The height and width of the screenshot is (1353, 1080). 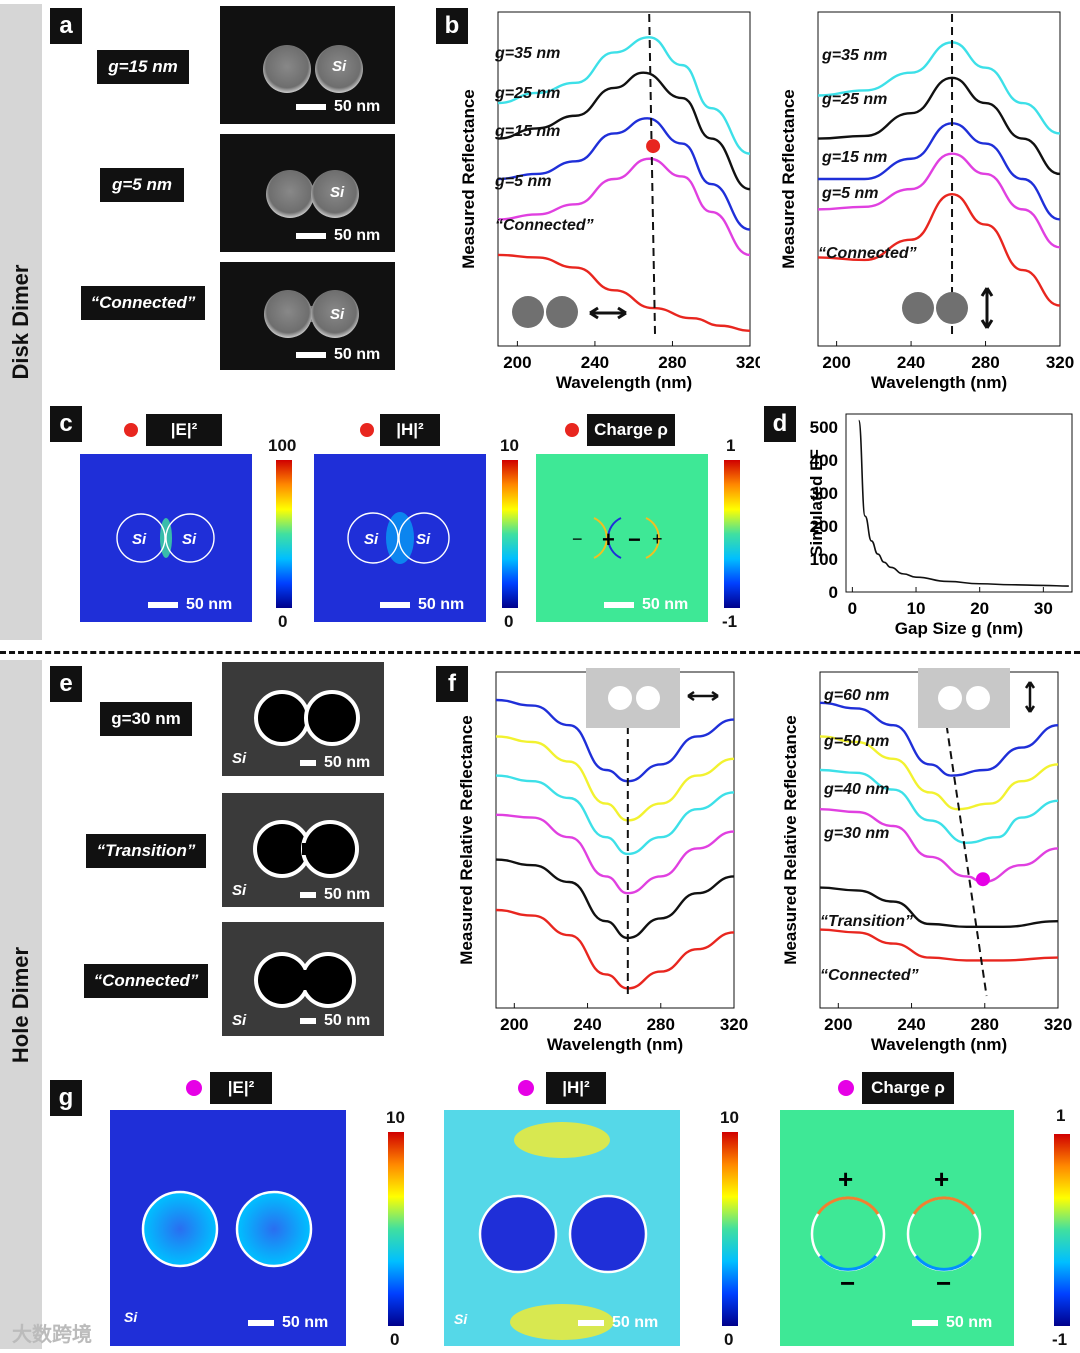 I want to click on section-sidebar-hole: Hole Dimer, so click(x=21, y=1004).